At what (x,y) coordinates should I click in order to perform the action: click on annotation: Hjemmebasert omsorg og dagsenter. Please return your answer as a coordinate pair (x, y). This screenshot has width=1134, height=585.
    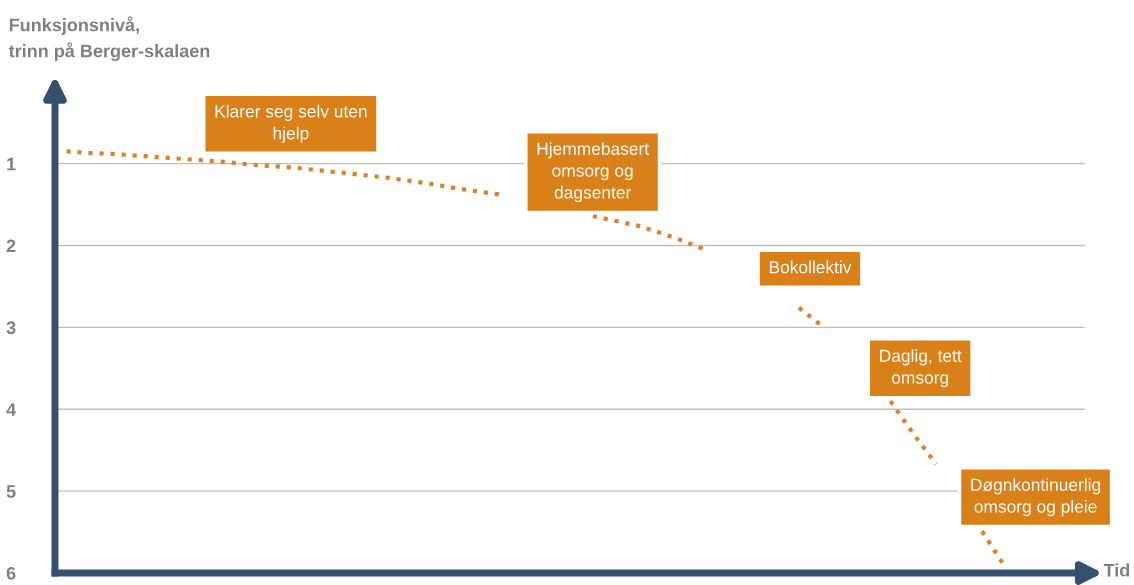
    Looking at the image, I should click on (593, 172).